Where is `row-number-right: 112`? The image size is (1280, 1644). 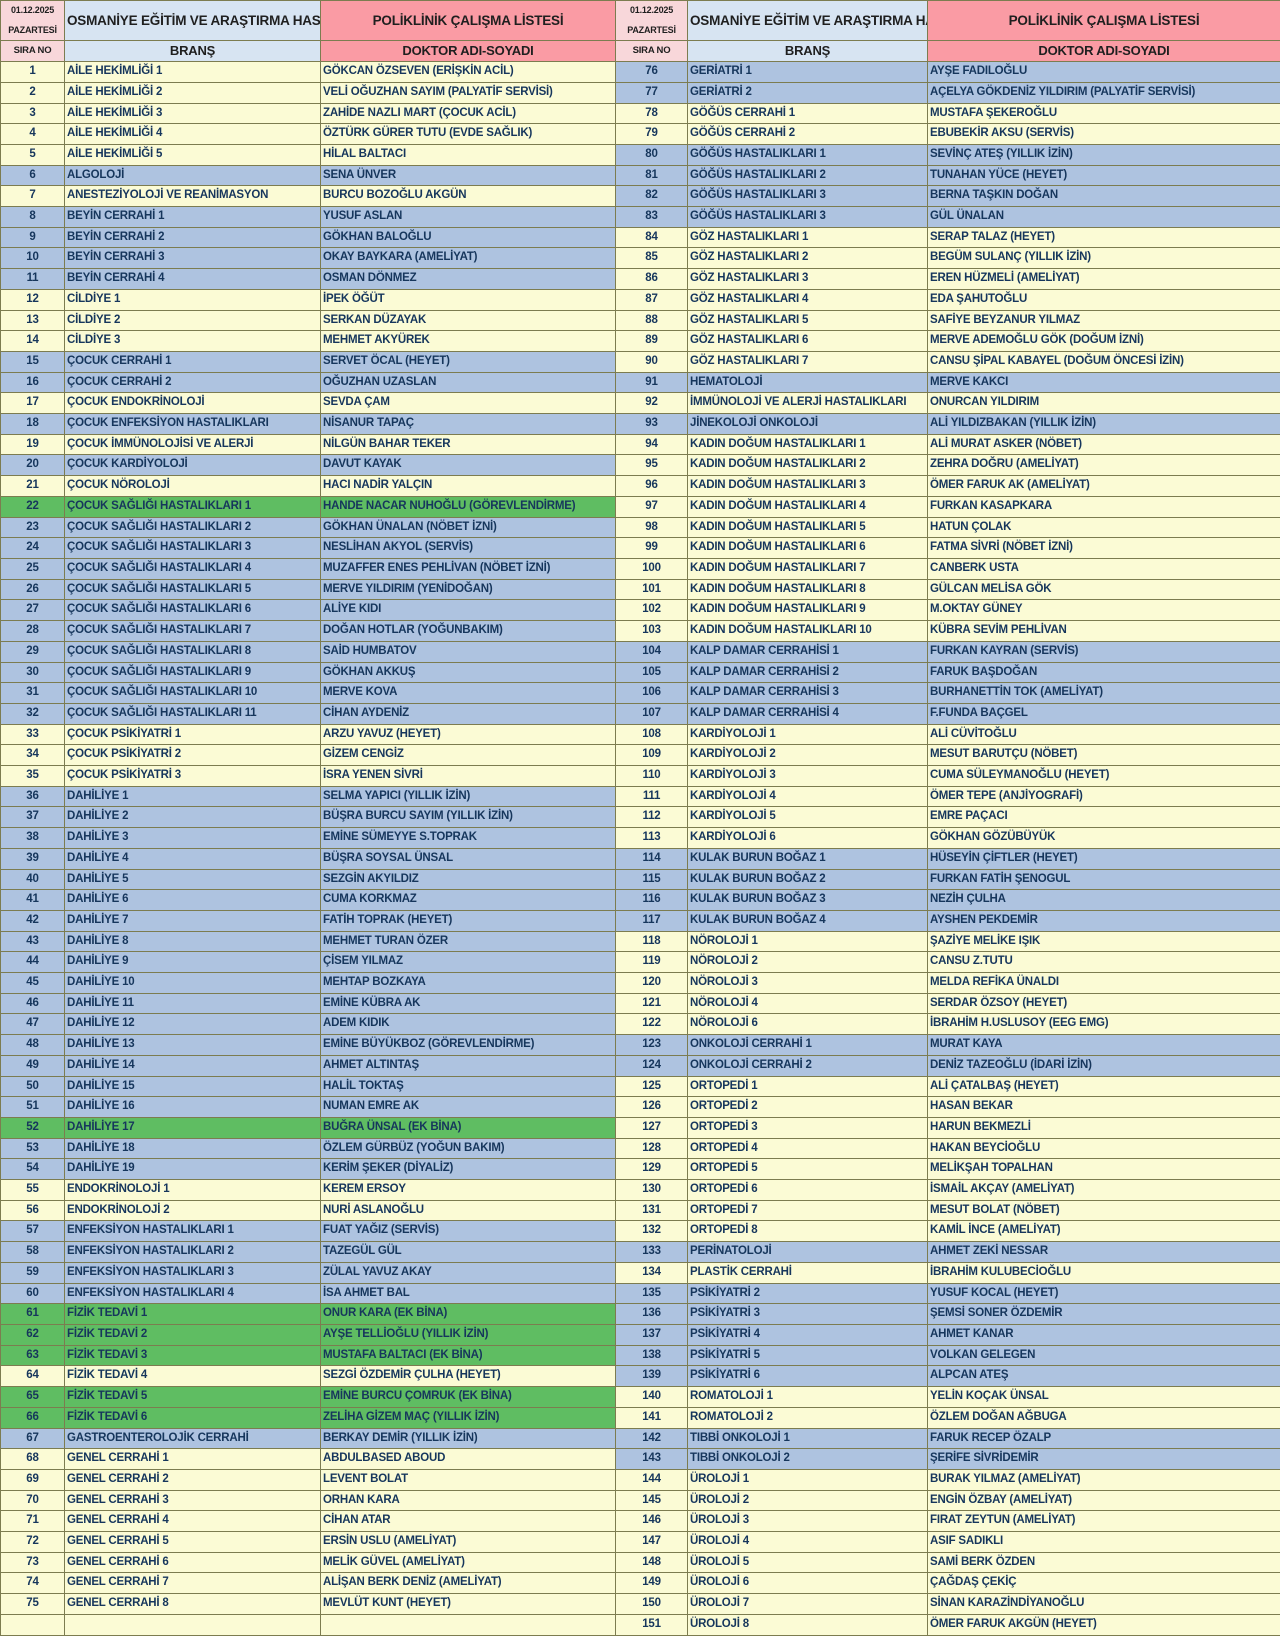 row-number-right: 112 is located at coordinates (651, 817).